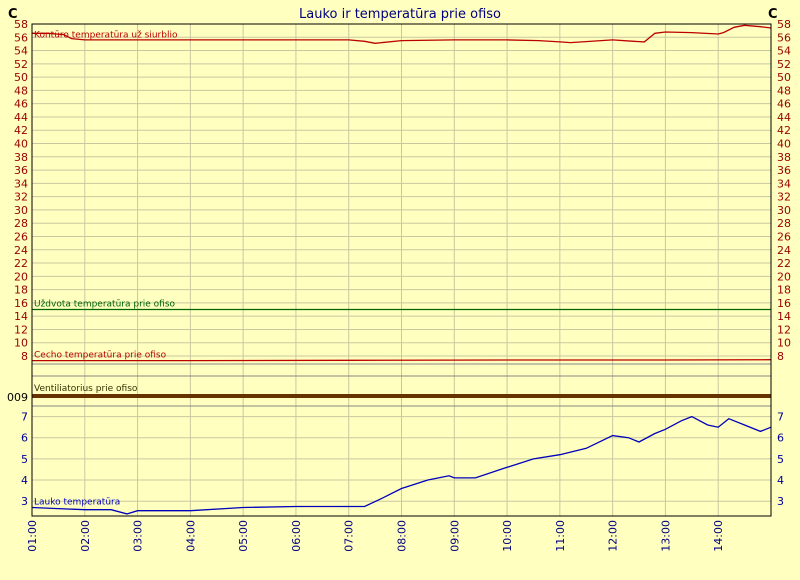 Image resolution: width=800 pixels, height=580 pixels. Describe the element at coordinates (784, 303) in the screenshot. I see `y-tick-label-right: 16` at that location.